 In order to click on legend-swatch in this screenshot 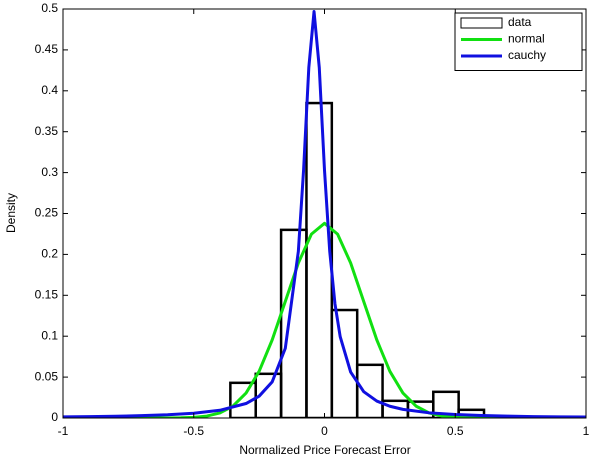, I will do `click(481, 23)`.